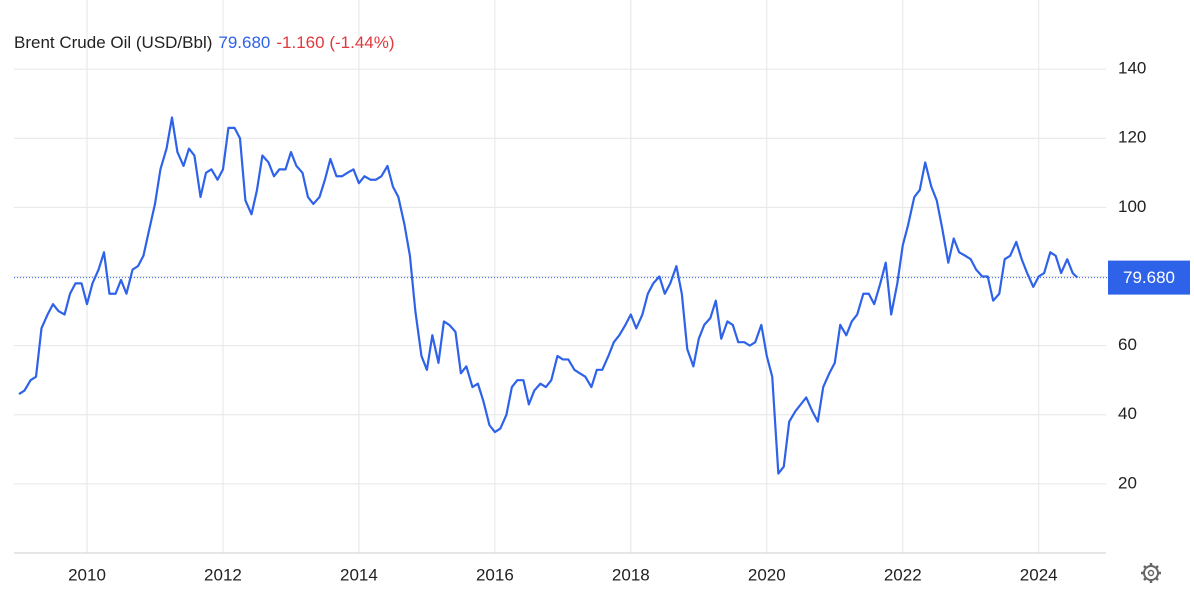 The width and height of the screenshot is (1194, 591). I want to click on y-tick-label: 120, so click(1132, 137).